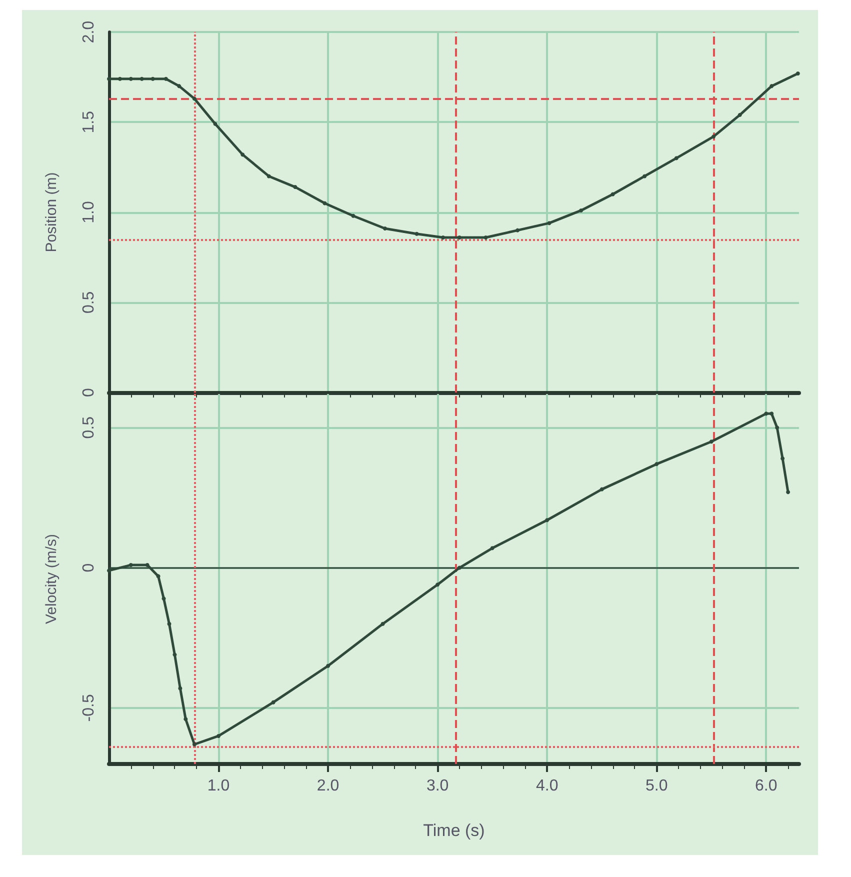  I want to click on x-tick-label: 6.0, so click(766, 786).